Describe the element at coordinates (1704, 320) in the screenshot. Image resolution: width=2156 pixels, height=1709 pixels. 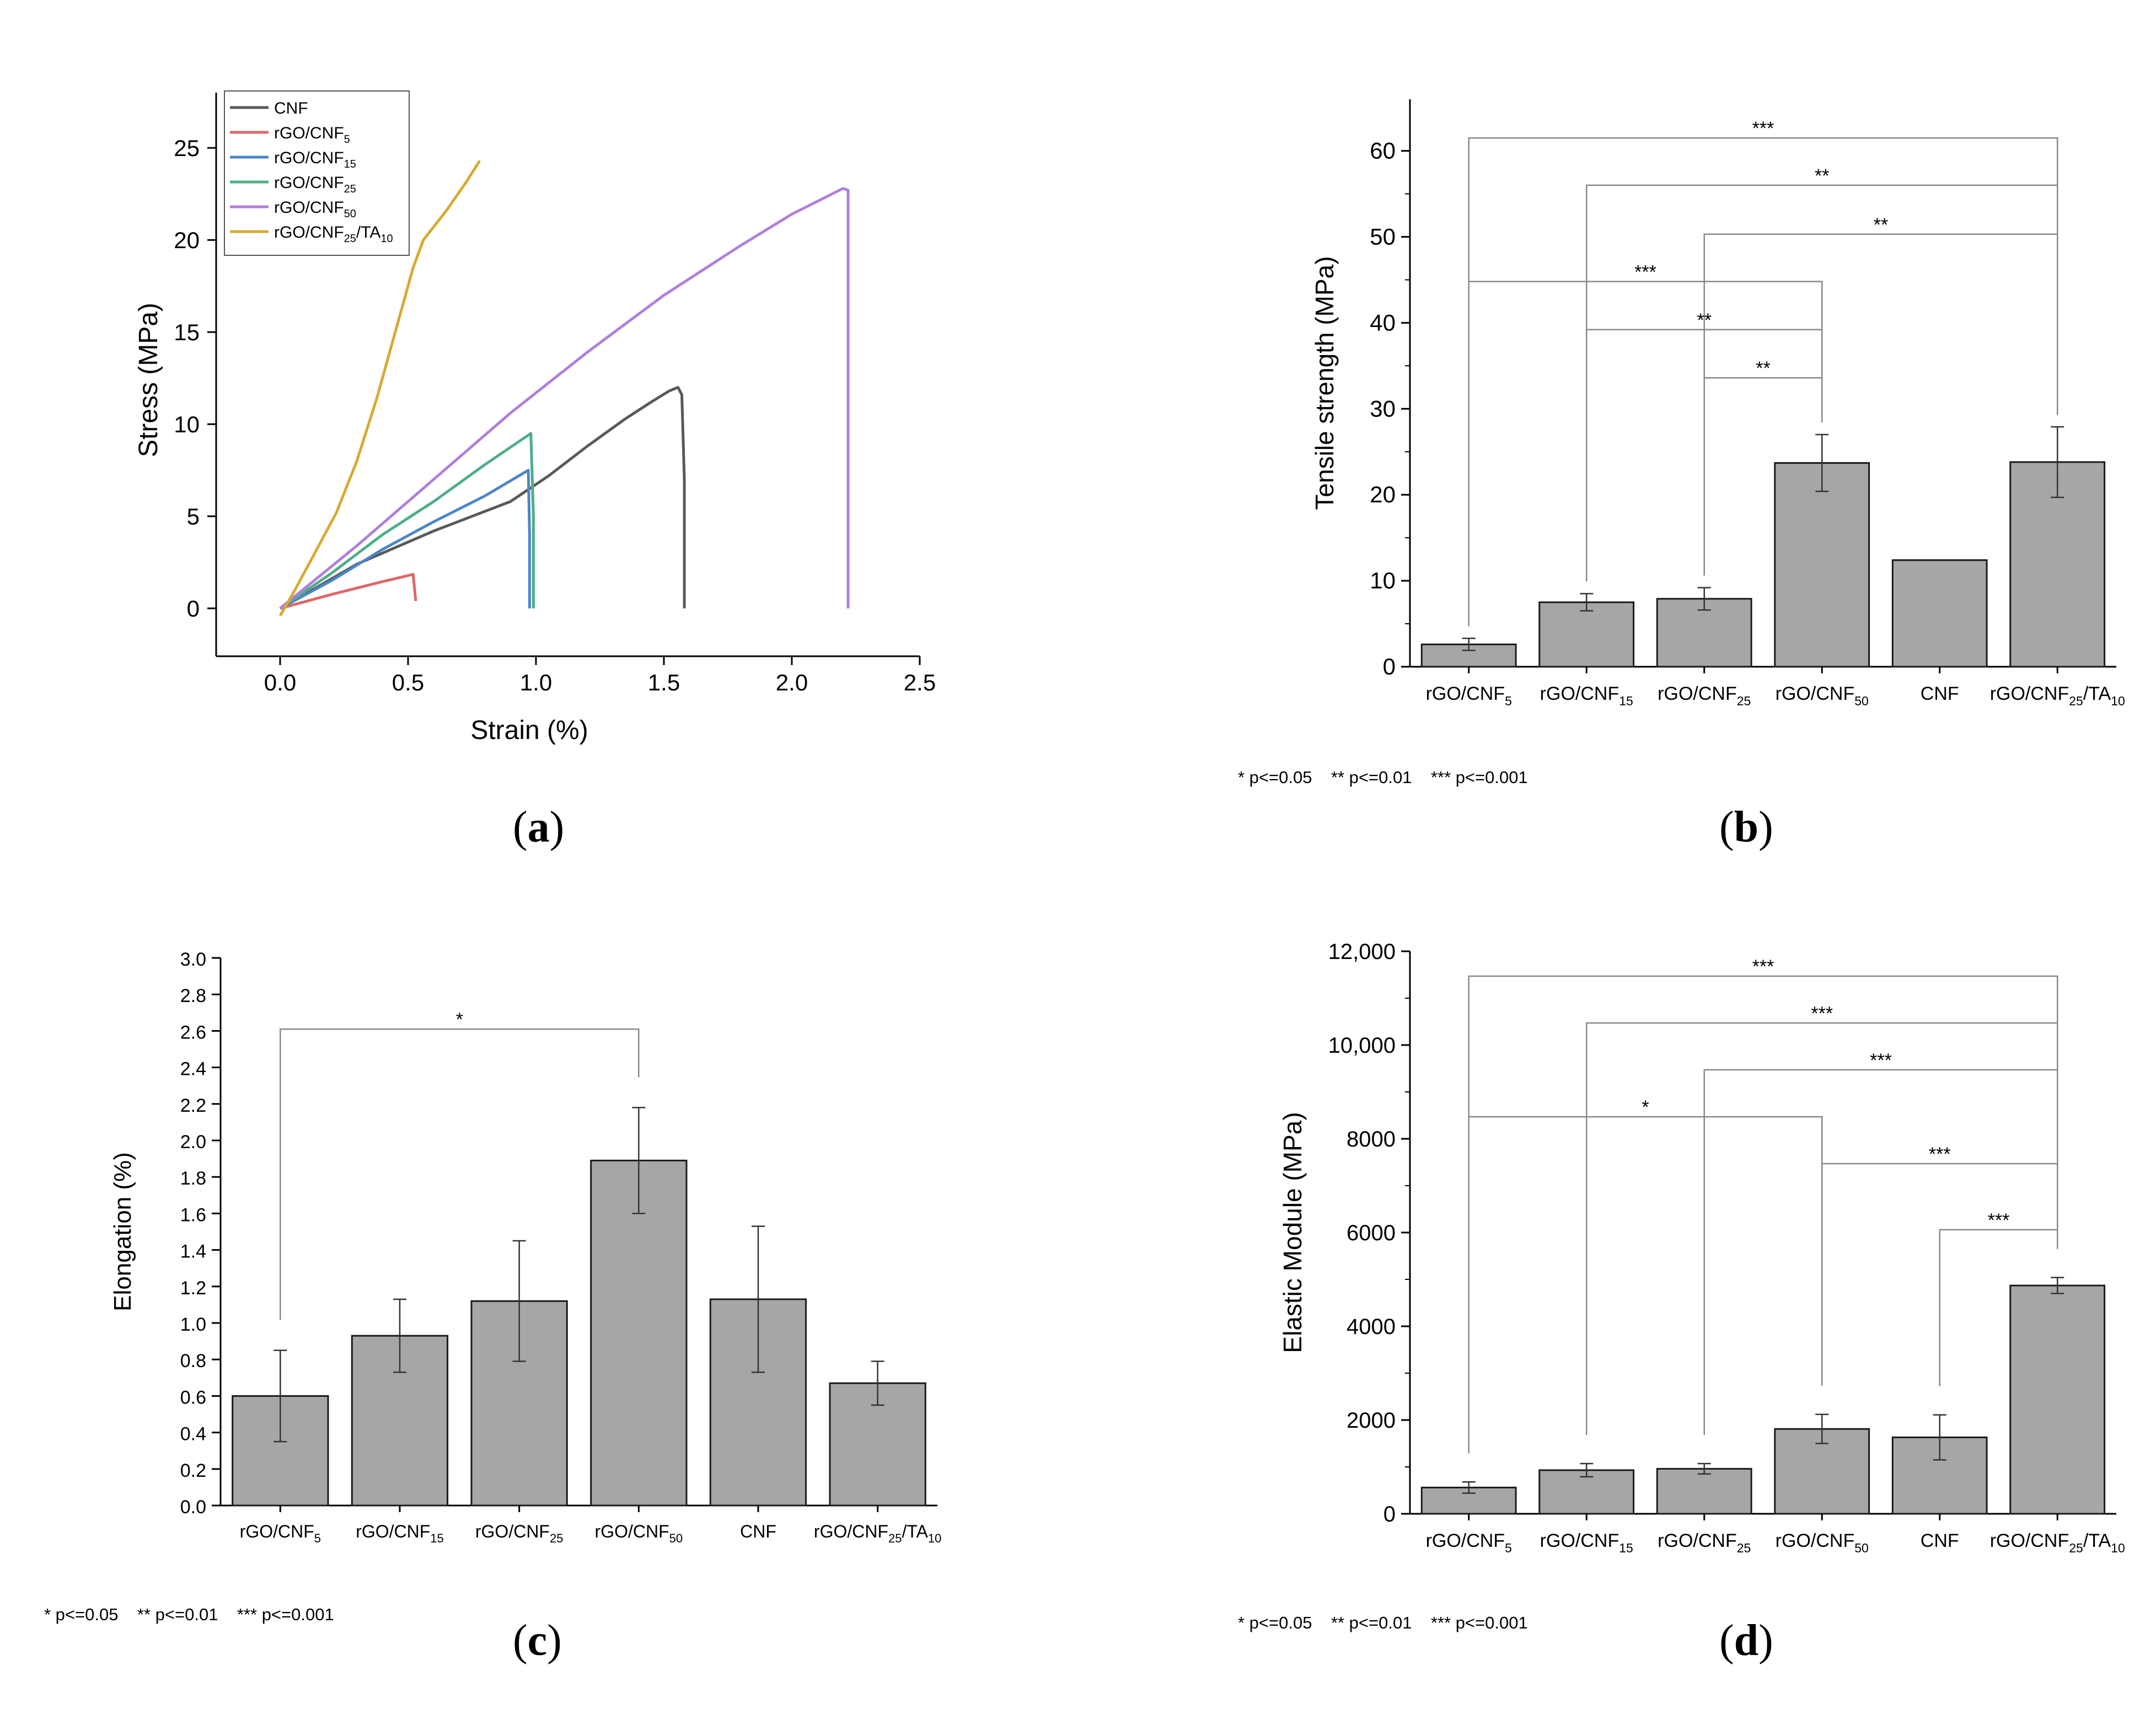
I see `significance-label-4: **` at that location.